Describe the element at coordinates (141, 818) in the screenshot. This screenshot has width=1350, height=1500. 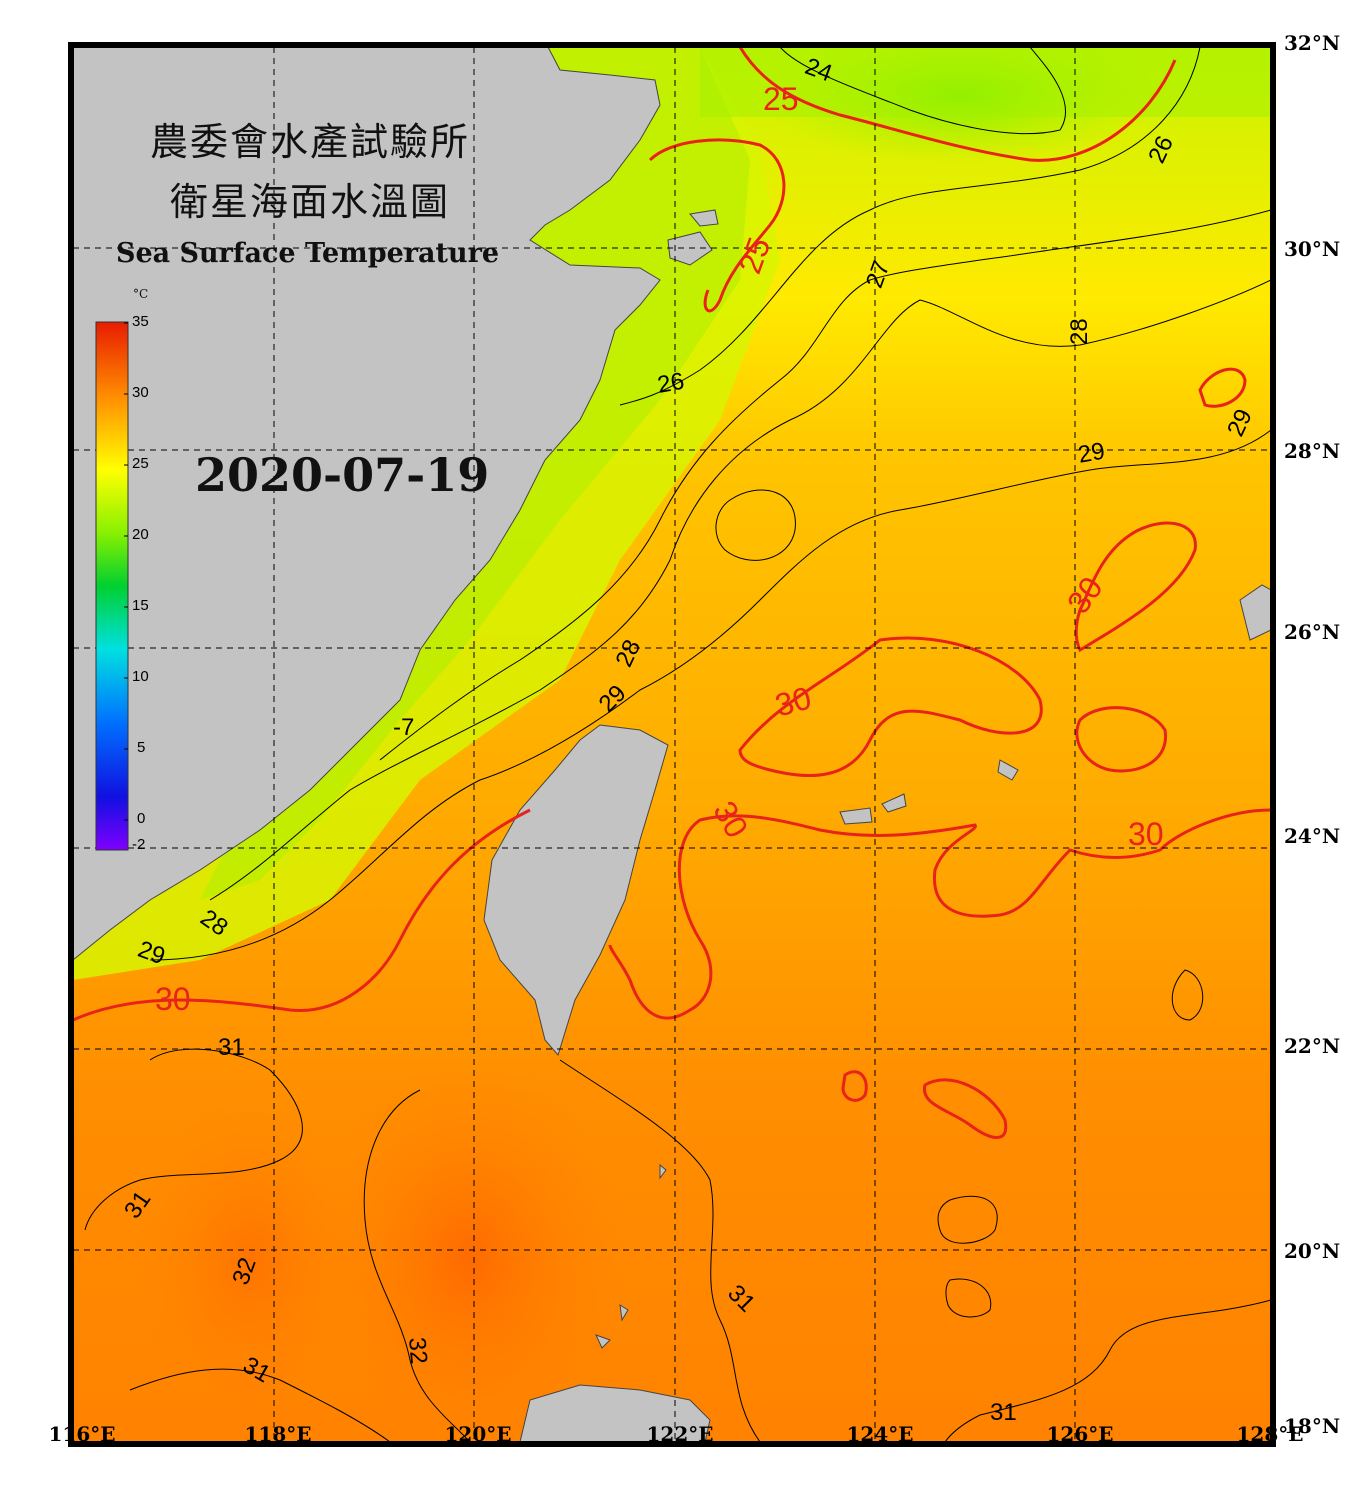
I see `colorbar-tick-label: 0` at that location.